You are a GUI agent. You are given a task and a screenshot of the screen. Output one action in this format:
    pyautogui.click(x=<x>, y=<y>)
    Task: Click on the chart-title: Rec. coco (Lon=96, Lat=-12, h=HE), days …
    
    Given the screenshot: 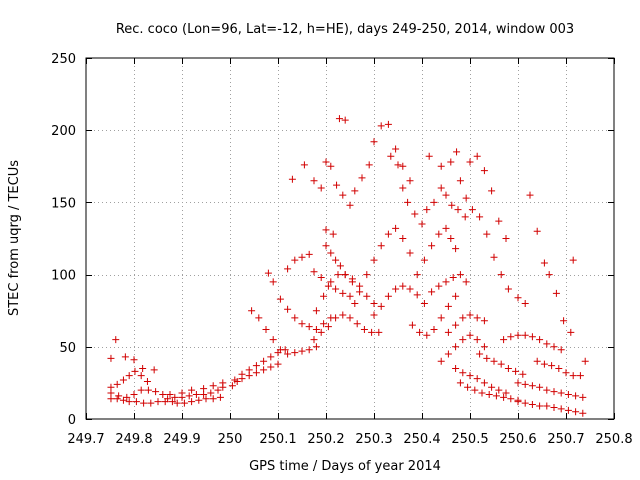 What is the action you would take?
    pyautogui.click(x=345, y=29)
    